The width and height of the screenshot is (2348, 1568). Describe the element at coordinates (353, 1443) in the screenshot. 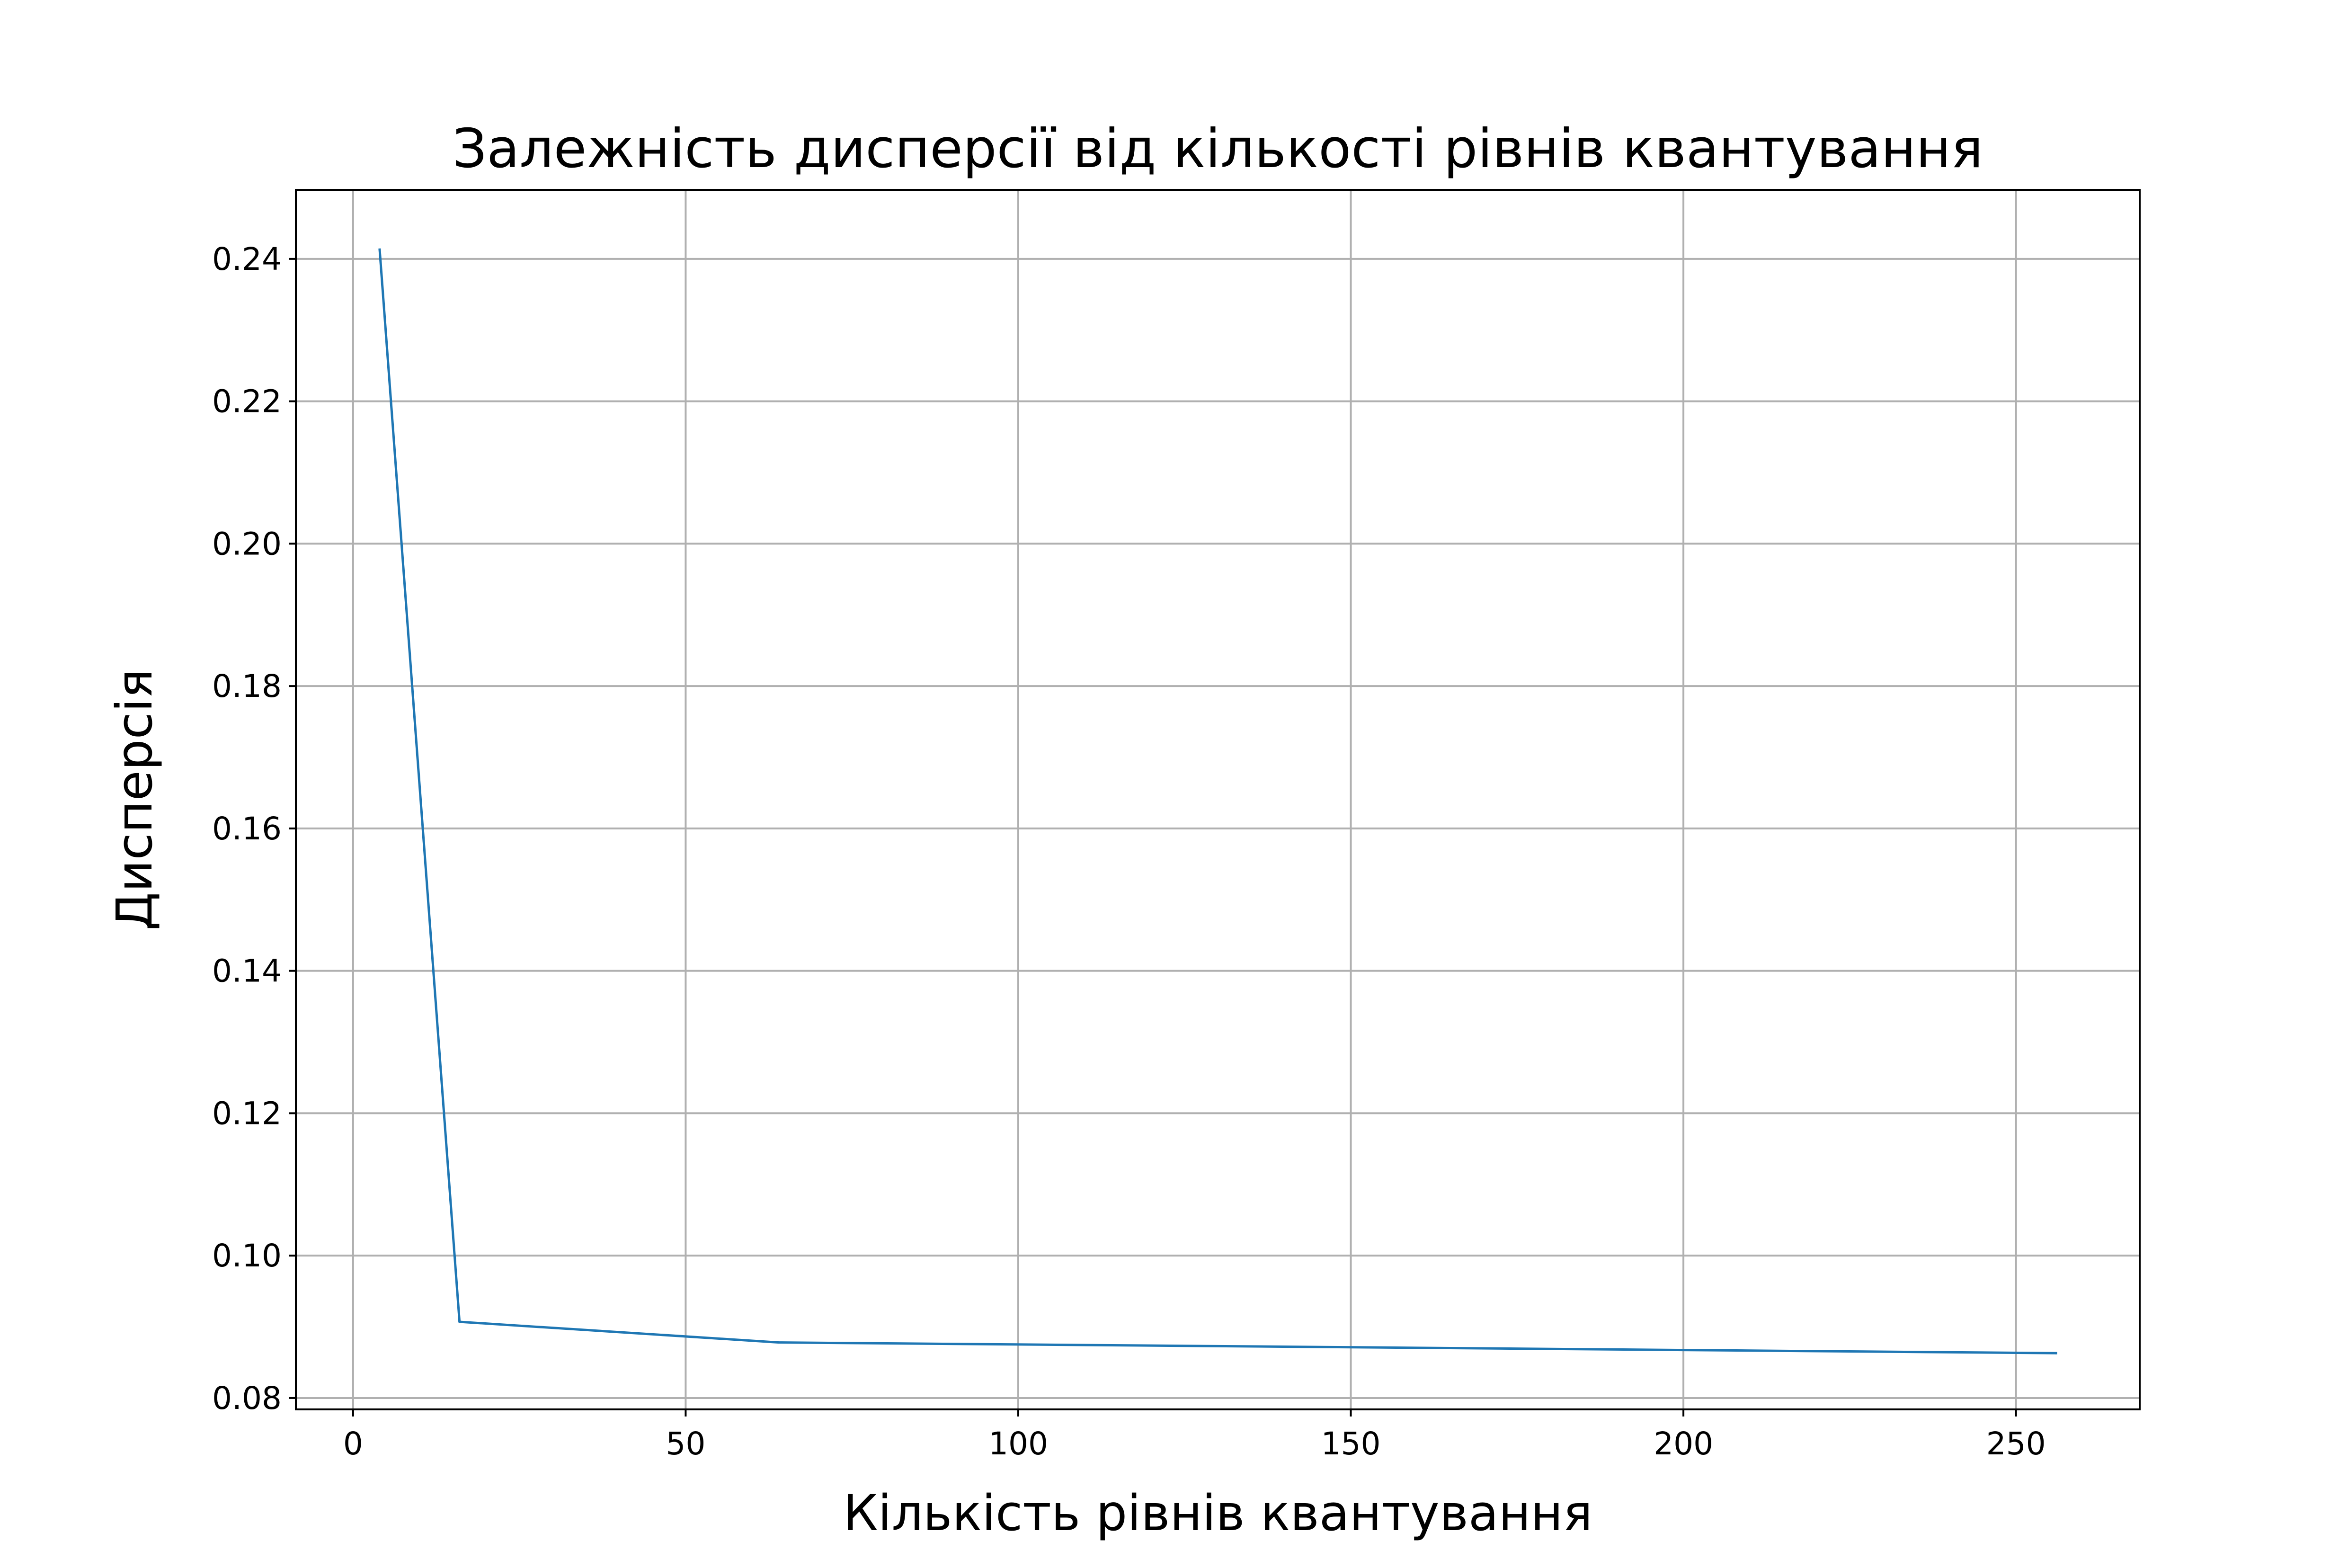

I see `x-tick-label: 0` at that location.